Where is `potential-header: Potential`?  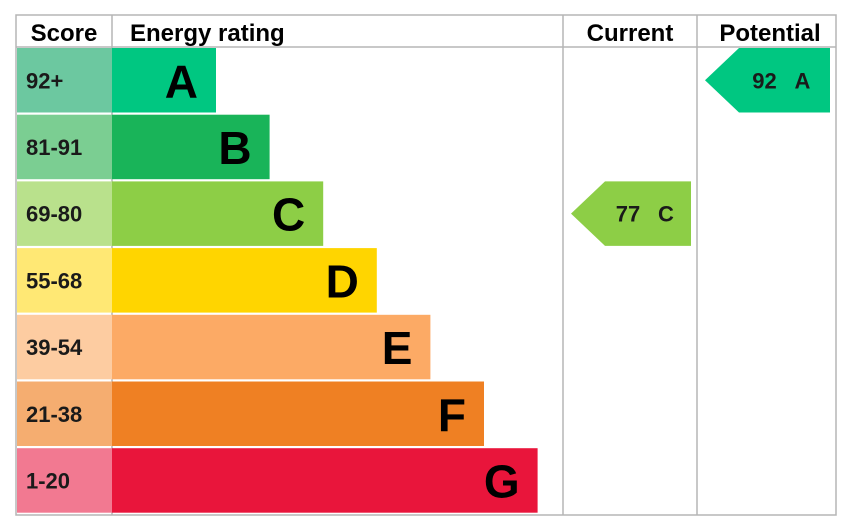 potential-header: Potential is located at coordinates (769, 33).